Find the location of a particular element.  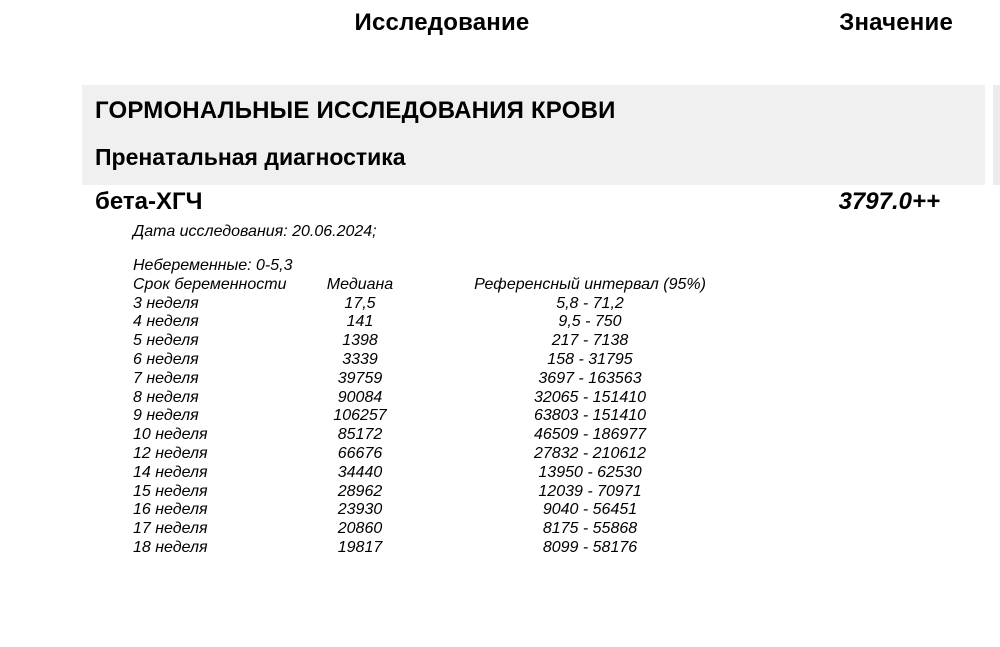

week-cell: 14 неделя is located at coordinates (170, 472).